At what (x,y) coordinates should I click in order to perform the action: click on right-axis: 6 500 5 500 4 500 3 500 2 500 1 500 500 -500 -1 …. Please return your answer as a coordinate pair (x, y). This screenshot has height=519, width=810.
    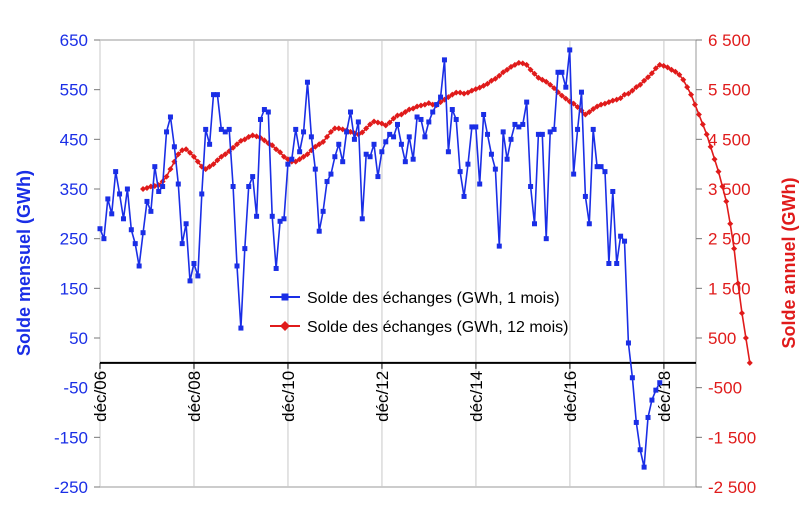
    Looking at the image, I should click on (726, 264).